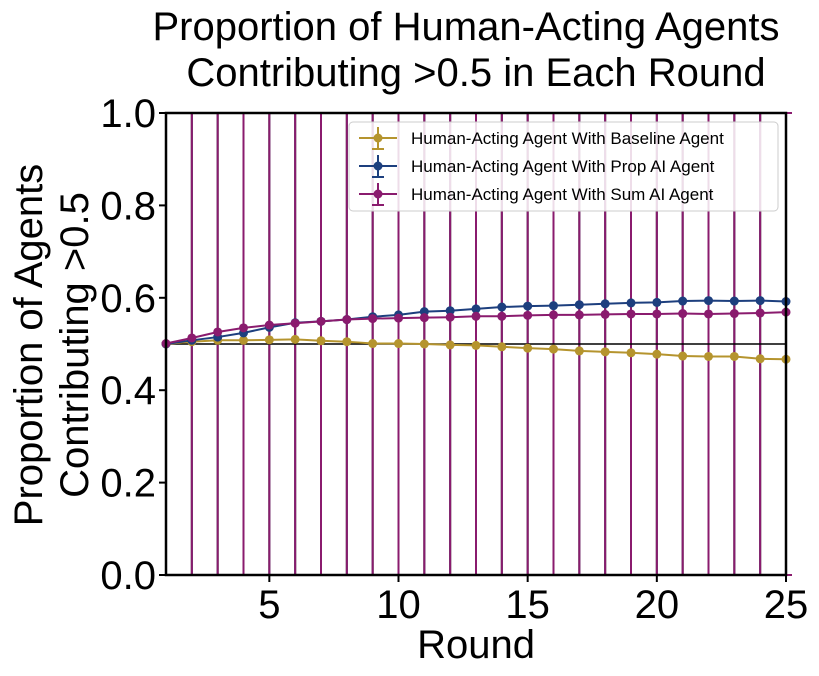 This screenshot has height=676, width=819. Describe the element at coordinates (567, 138) in the screenshot. I see `legend-label: Human-Acting Agent With Baseline Agent` at that location.